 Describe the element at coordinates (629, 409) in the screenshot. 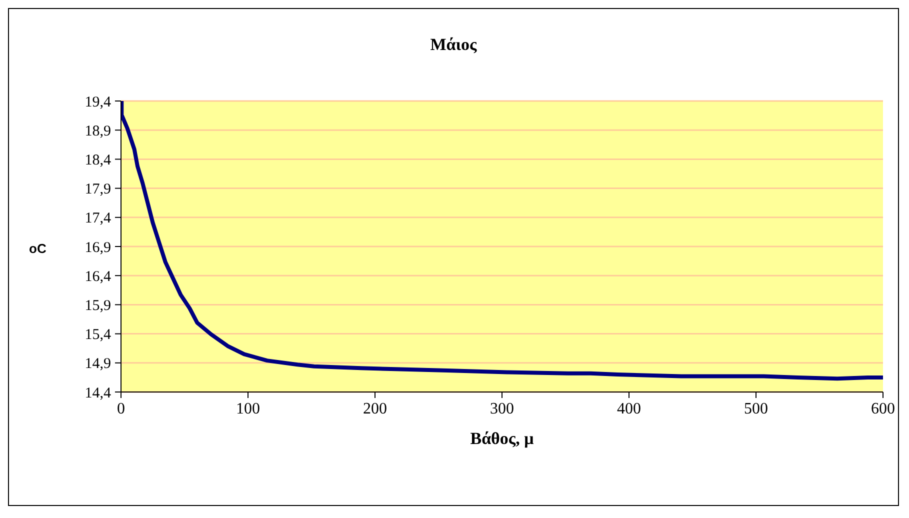

I see `x-tick-label: 400` at that location.